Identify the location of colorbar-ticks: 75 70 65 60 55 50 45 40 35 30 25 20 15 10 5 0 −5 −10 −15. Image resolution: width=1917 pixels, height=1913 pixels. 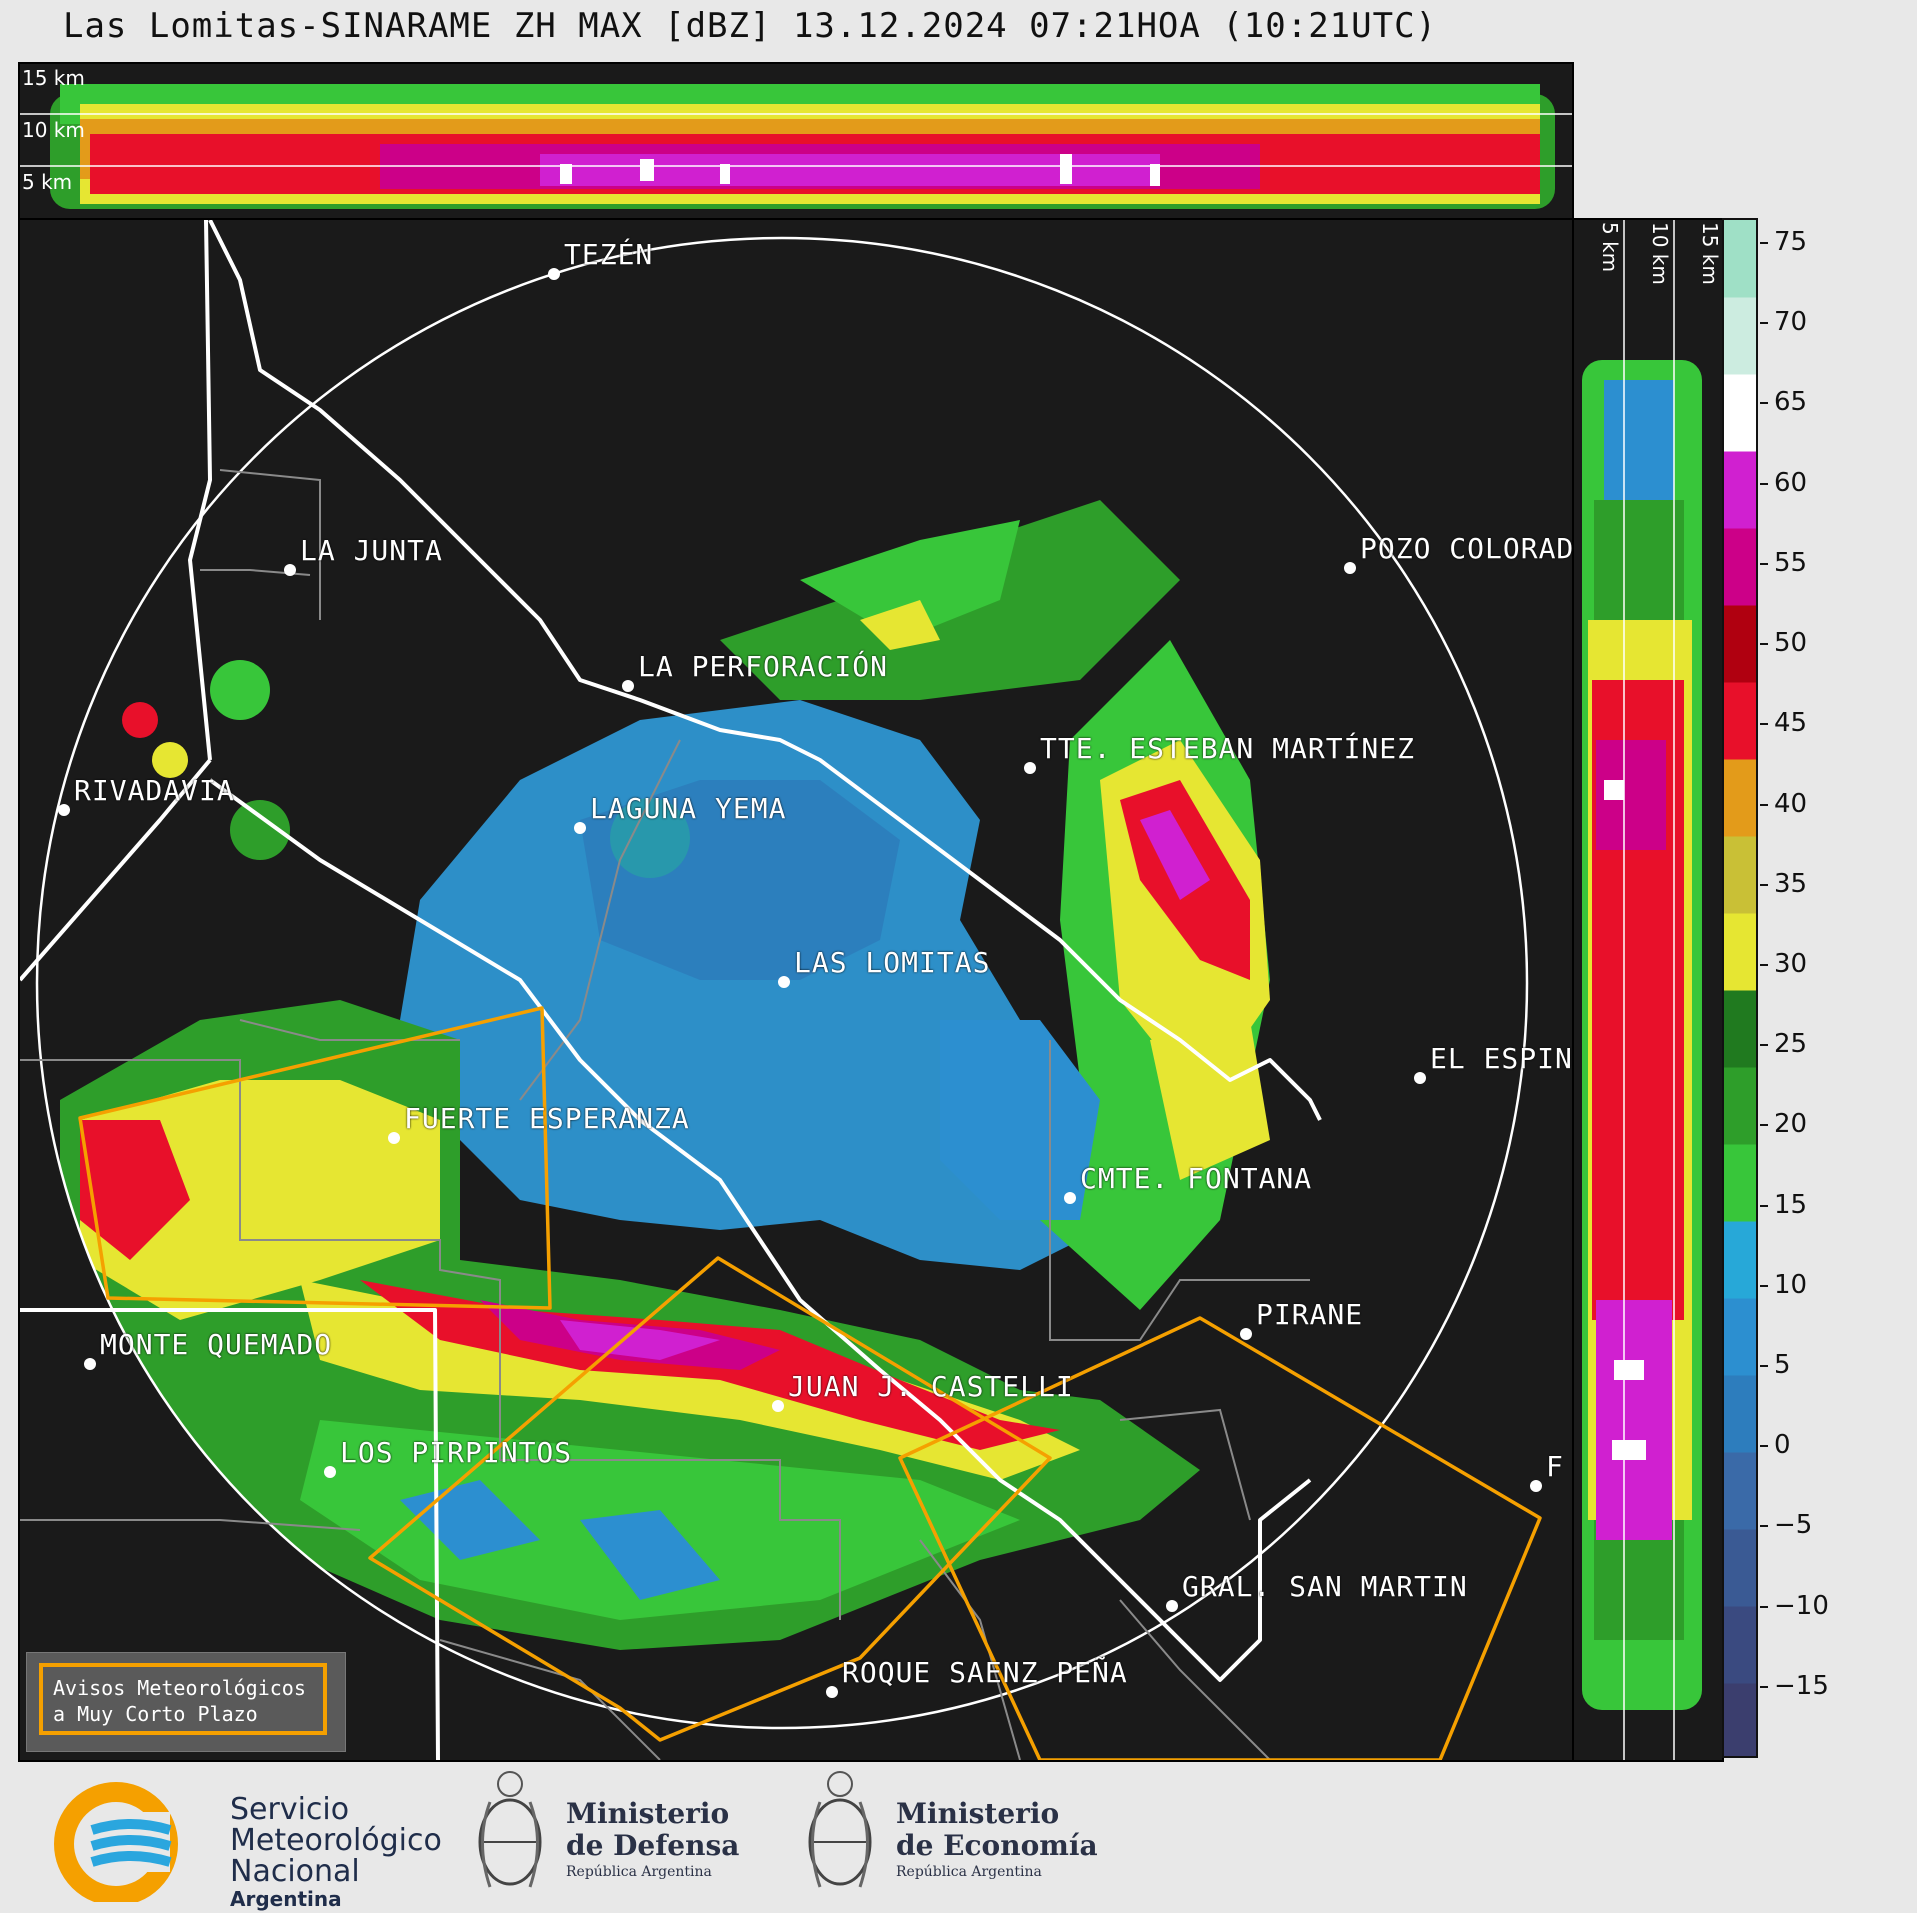
(1835, 988).